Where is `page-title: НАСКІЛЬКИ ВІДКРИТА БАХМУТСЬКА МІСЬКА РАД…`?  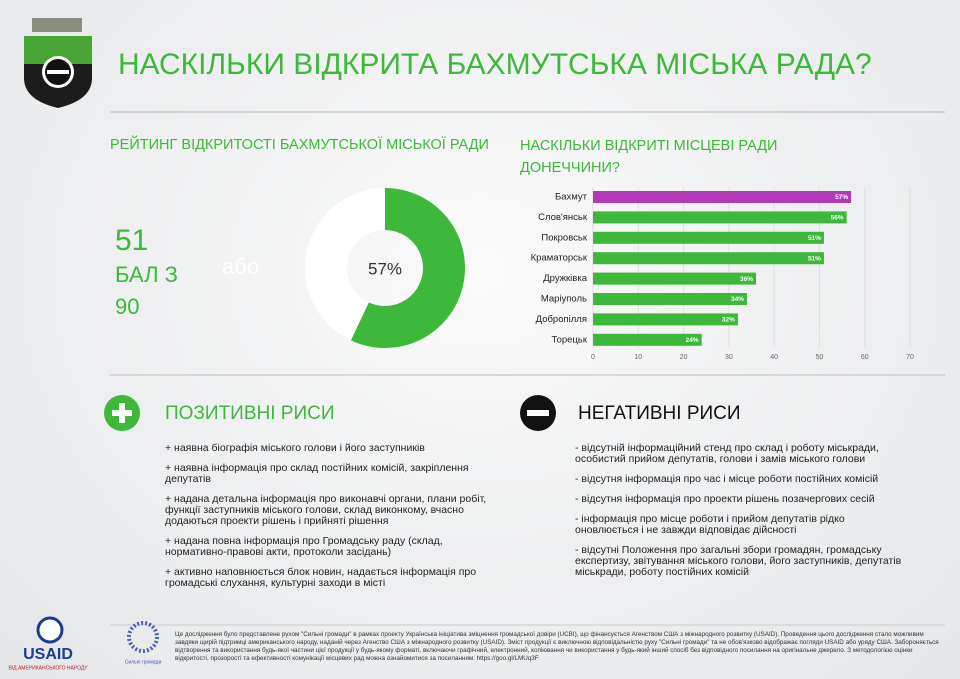
page-title: НАСКІЛЬКИ ВІДКРИТА БАХМУТСЬКА МІСЬКА РАД… is located at coordinates (495, 64).